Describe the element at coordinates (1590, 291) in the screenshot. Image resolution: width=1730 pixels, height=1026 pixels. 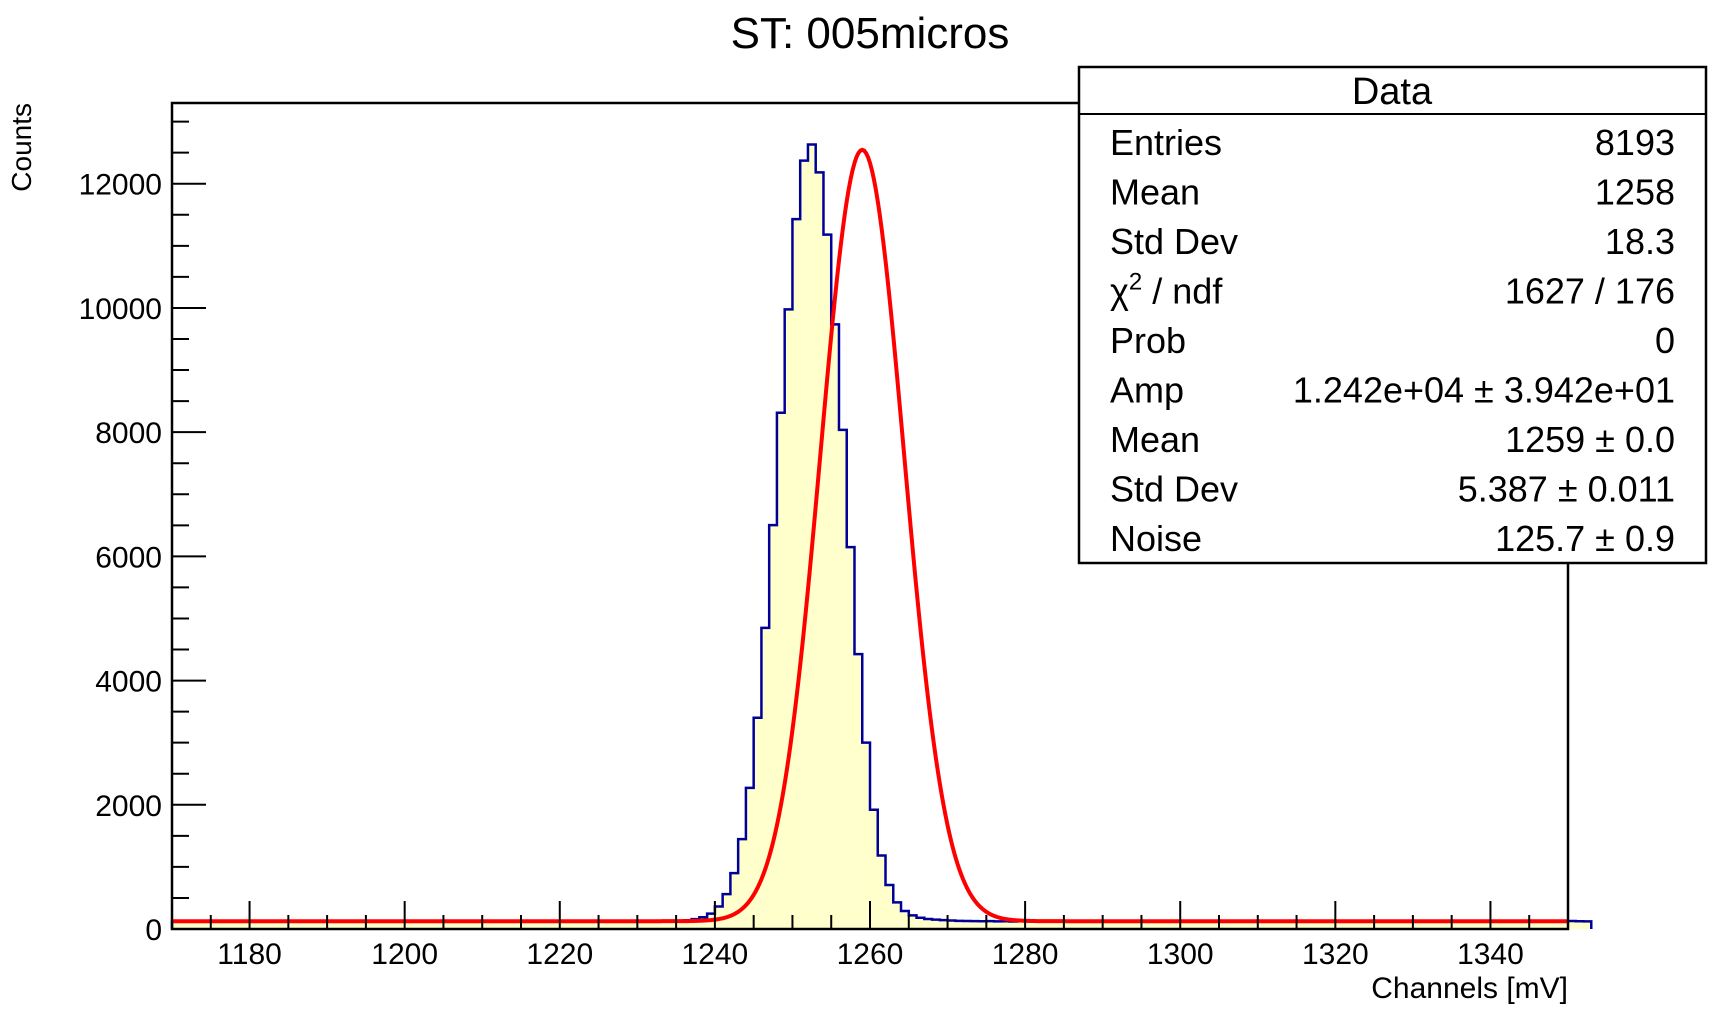
I see `stats-row-value: 1627 / 176` at that location.